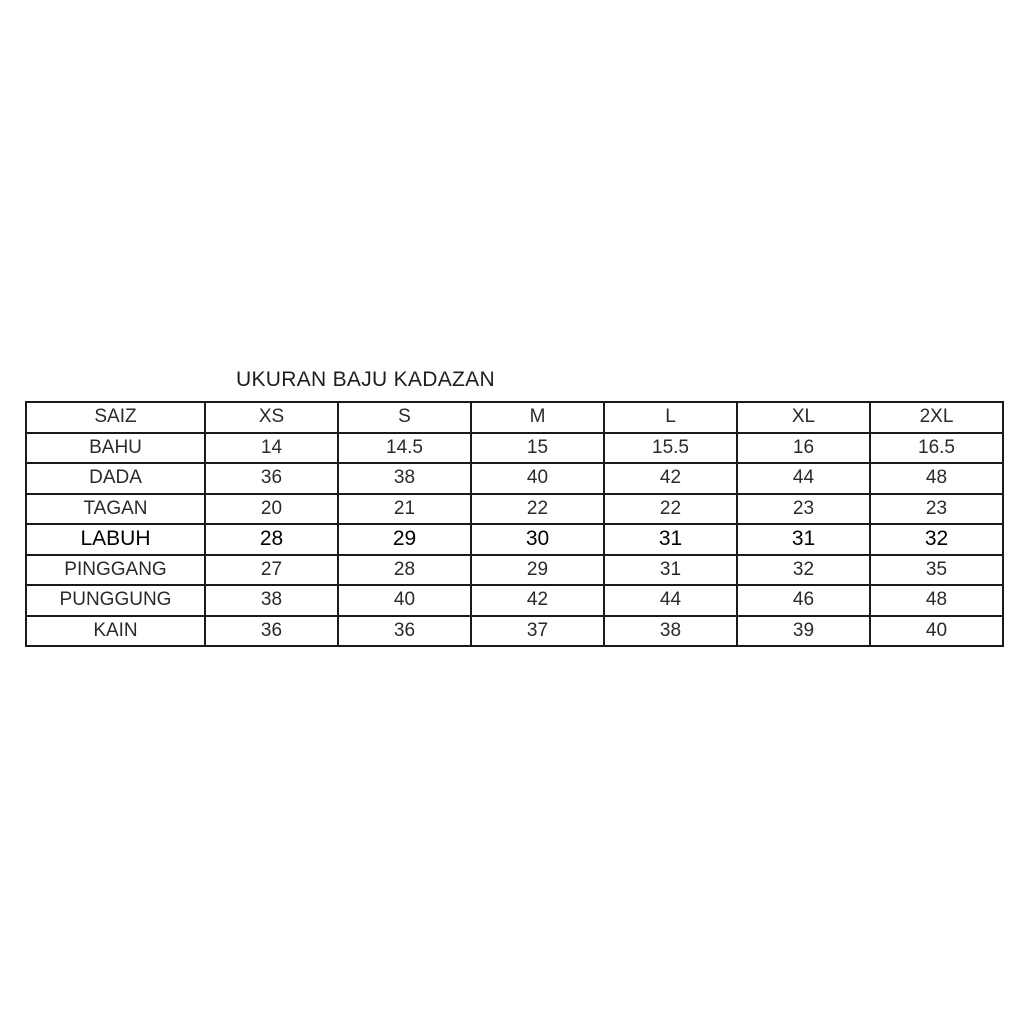  I want to click on page-title: UKURAN BAJU KADAZAN, so click(365, 379).